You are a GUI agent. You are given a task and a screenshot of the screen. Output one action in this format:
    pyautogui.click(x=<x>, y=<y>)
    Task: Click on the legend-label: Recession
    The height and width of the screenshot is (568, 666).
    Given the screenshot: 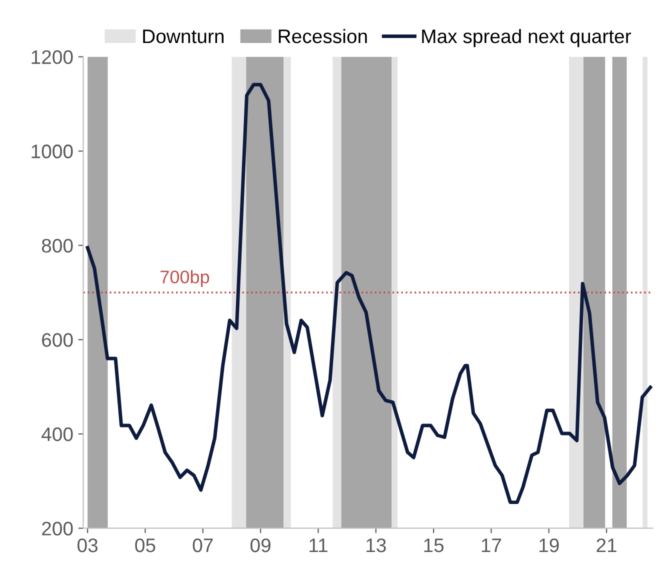 What is the action you would take?
    pyautogui.click(x=322, y=36)
    